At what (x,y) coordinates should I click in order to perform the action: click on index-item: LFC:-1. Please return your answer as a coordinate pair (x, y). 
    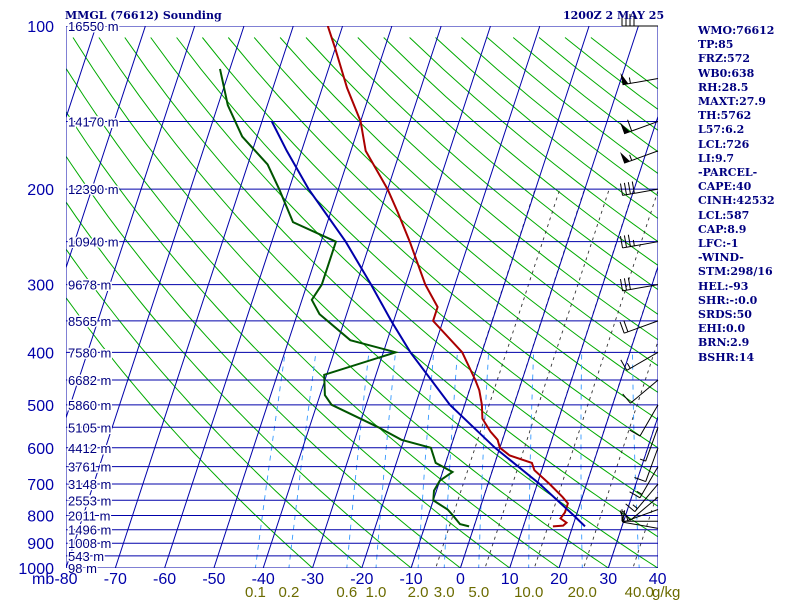
    Looking at the image, I should click on (736, 244).